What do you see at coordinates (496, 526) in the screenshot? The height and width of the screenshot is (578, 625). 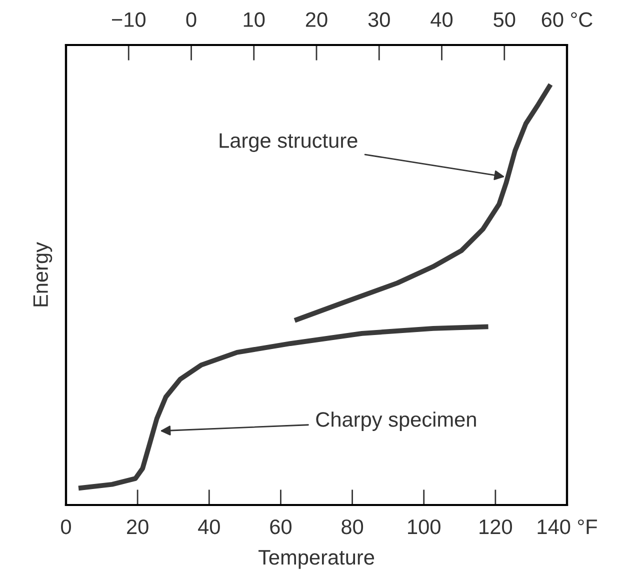 I see `x-tick-label: 120` at bounding box center [496, 526].